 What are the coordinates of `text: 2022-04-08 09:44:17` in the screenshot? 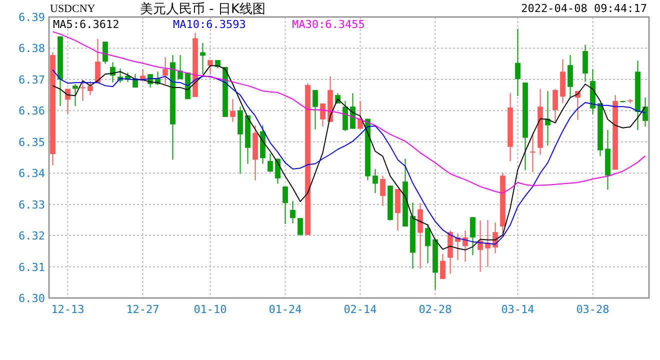 It's located at (584, 8).